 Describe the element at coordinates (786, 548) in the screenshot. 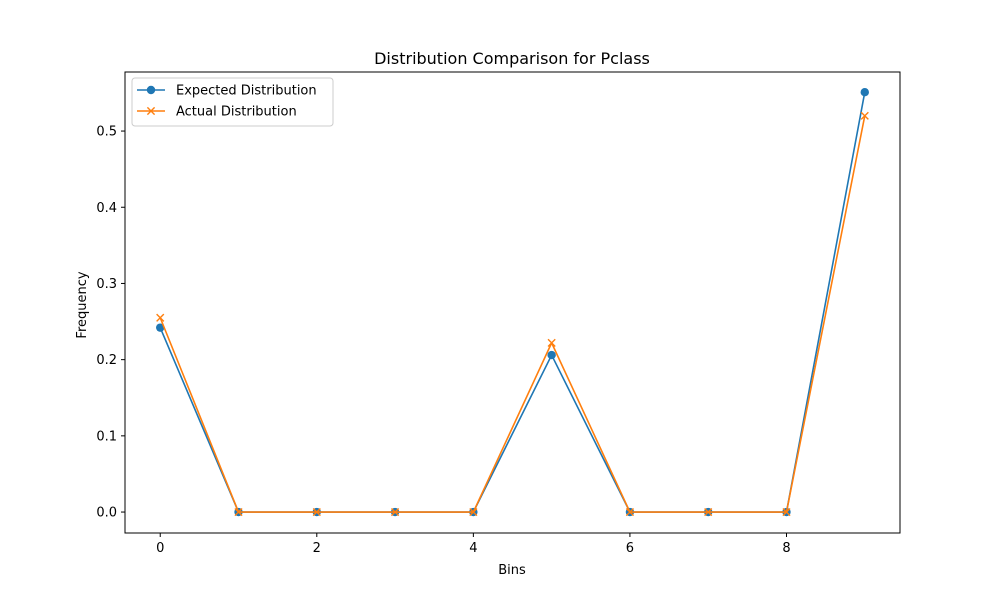

I see `x-tick-label: 8` at that location.